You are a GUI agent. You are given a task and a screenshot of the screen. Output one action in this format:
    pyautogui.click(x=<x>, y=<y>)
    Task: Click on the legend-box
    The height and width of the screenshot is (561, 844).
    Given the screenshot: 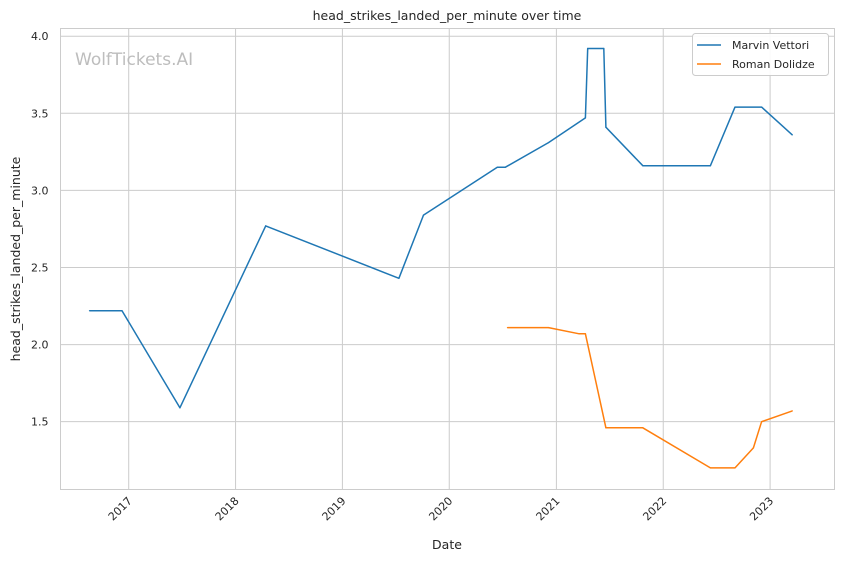 What is the action you would take?
    pyautogui.click(x=760, y=54)
    